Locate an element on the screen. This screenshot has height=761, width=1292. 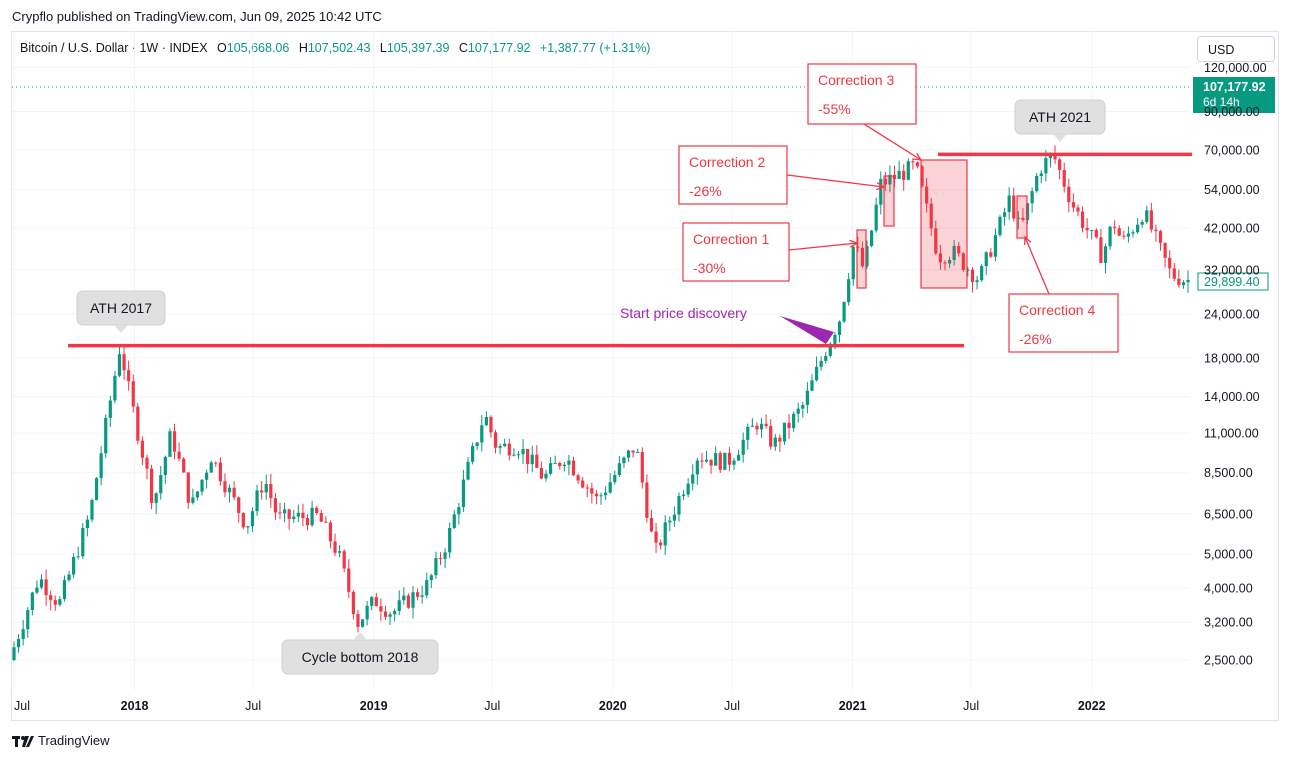
correction-2-callout: Correction 2 -26% is located at coordinates (782, 175).